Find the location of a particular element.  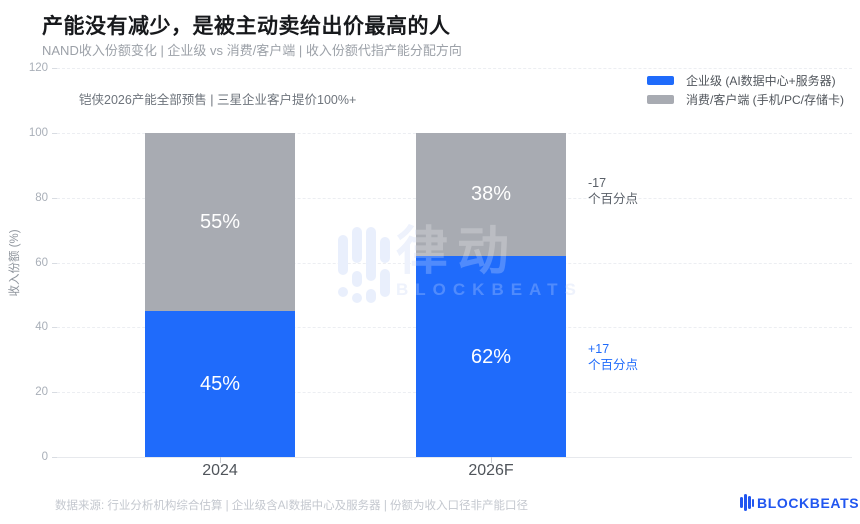

x-category-label: 2024 is located at coordinates (220, 470).